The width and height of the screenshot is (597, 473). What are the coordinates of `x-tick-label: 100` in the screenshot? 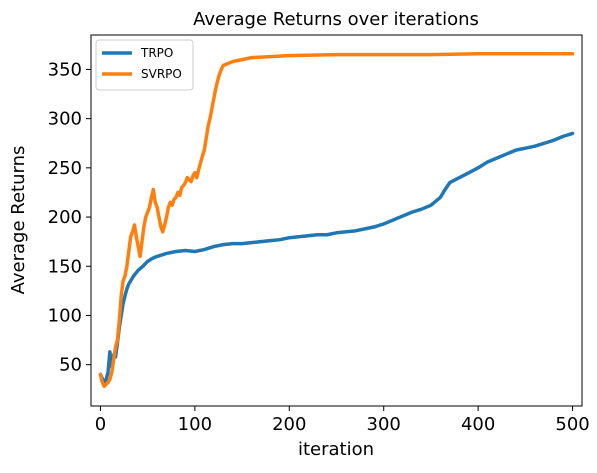 It's located at (195, 424).